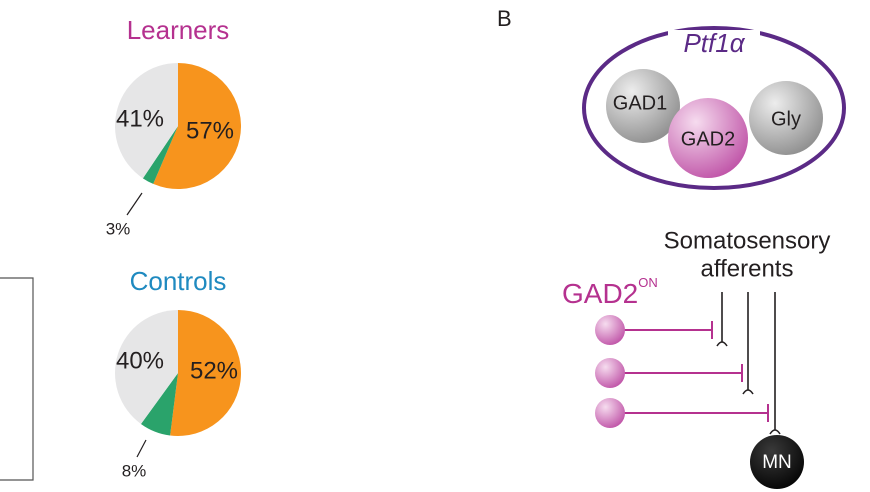 This screenshot has width=870, height=492. What do you see at coordinates (640, 103) in the screenshot?
I see `cell-label: GAD1` at bounding box center [640, 103].